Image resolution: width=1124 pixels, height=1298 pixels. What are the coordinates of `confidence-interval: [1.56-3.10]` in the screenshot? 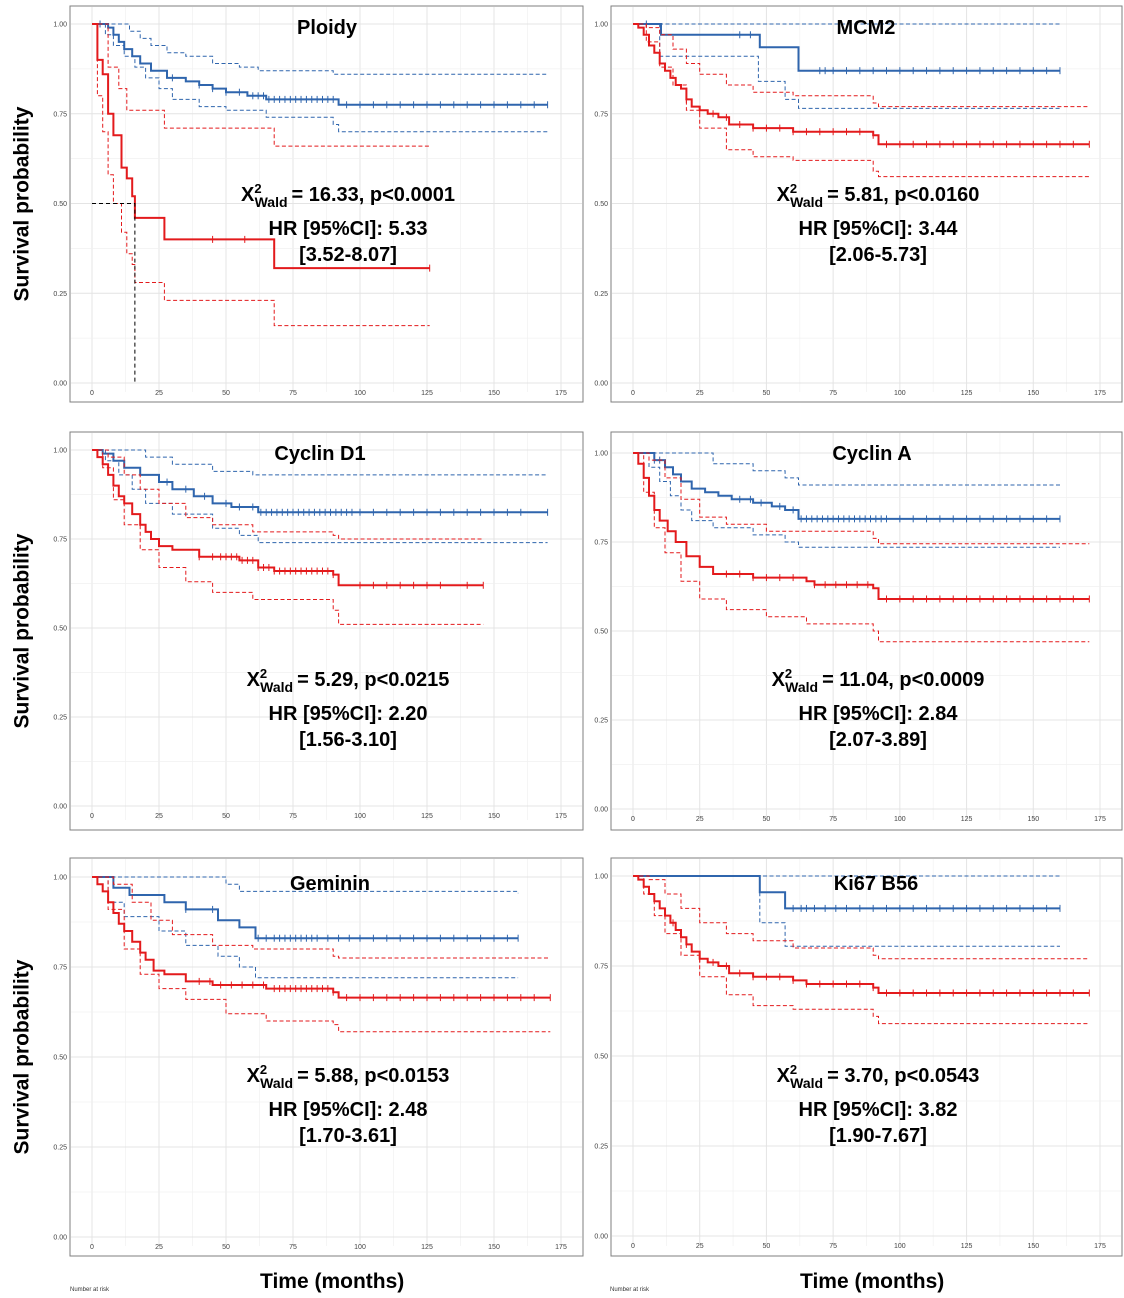 It's located at (348, 740).